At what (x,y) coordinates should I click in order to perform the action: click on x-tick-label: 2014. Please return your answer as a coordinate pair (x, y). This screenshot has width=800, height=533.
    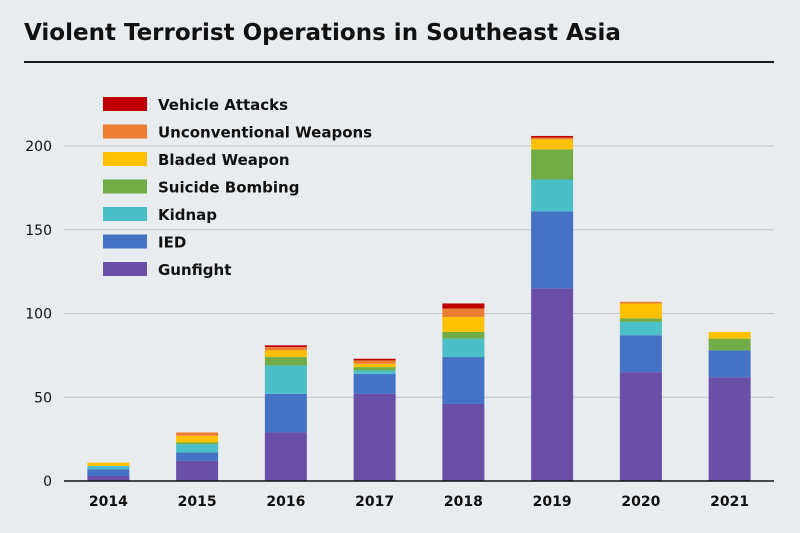
    Looking at the image, I should click on (108, 502).